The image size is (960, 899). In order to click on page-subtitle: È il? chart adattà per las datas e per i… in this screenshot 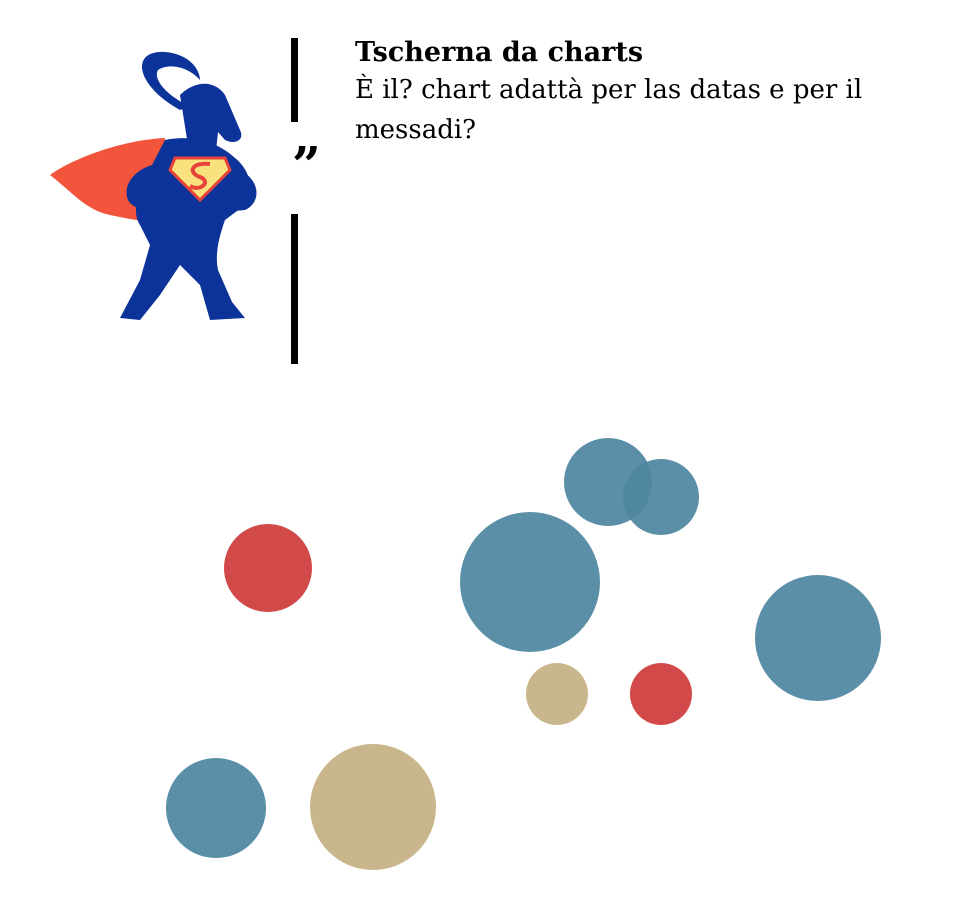, I will do `click(609, 110)`.